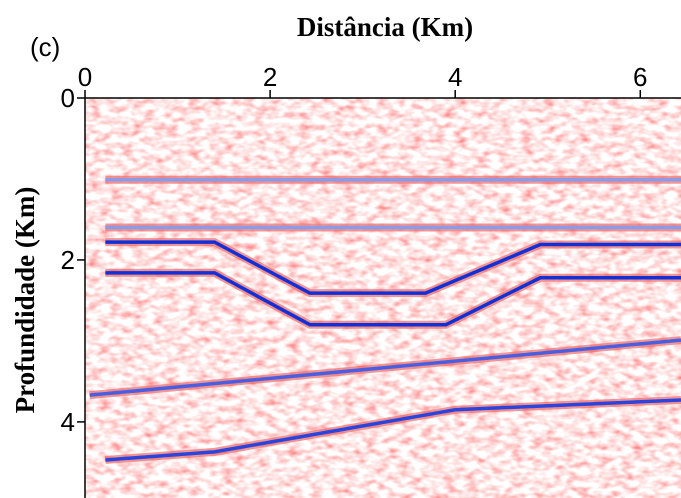 The height and width of the screenshot is (498, 681). Describe the element at coordinates (455, 77) in the screenshot. I see `x-tick-label: 4` at that location.